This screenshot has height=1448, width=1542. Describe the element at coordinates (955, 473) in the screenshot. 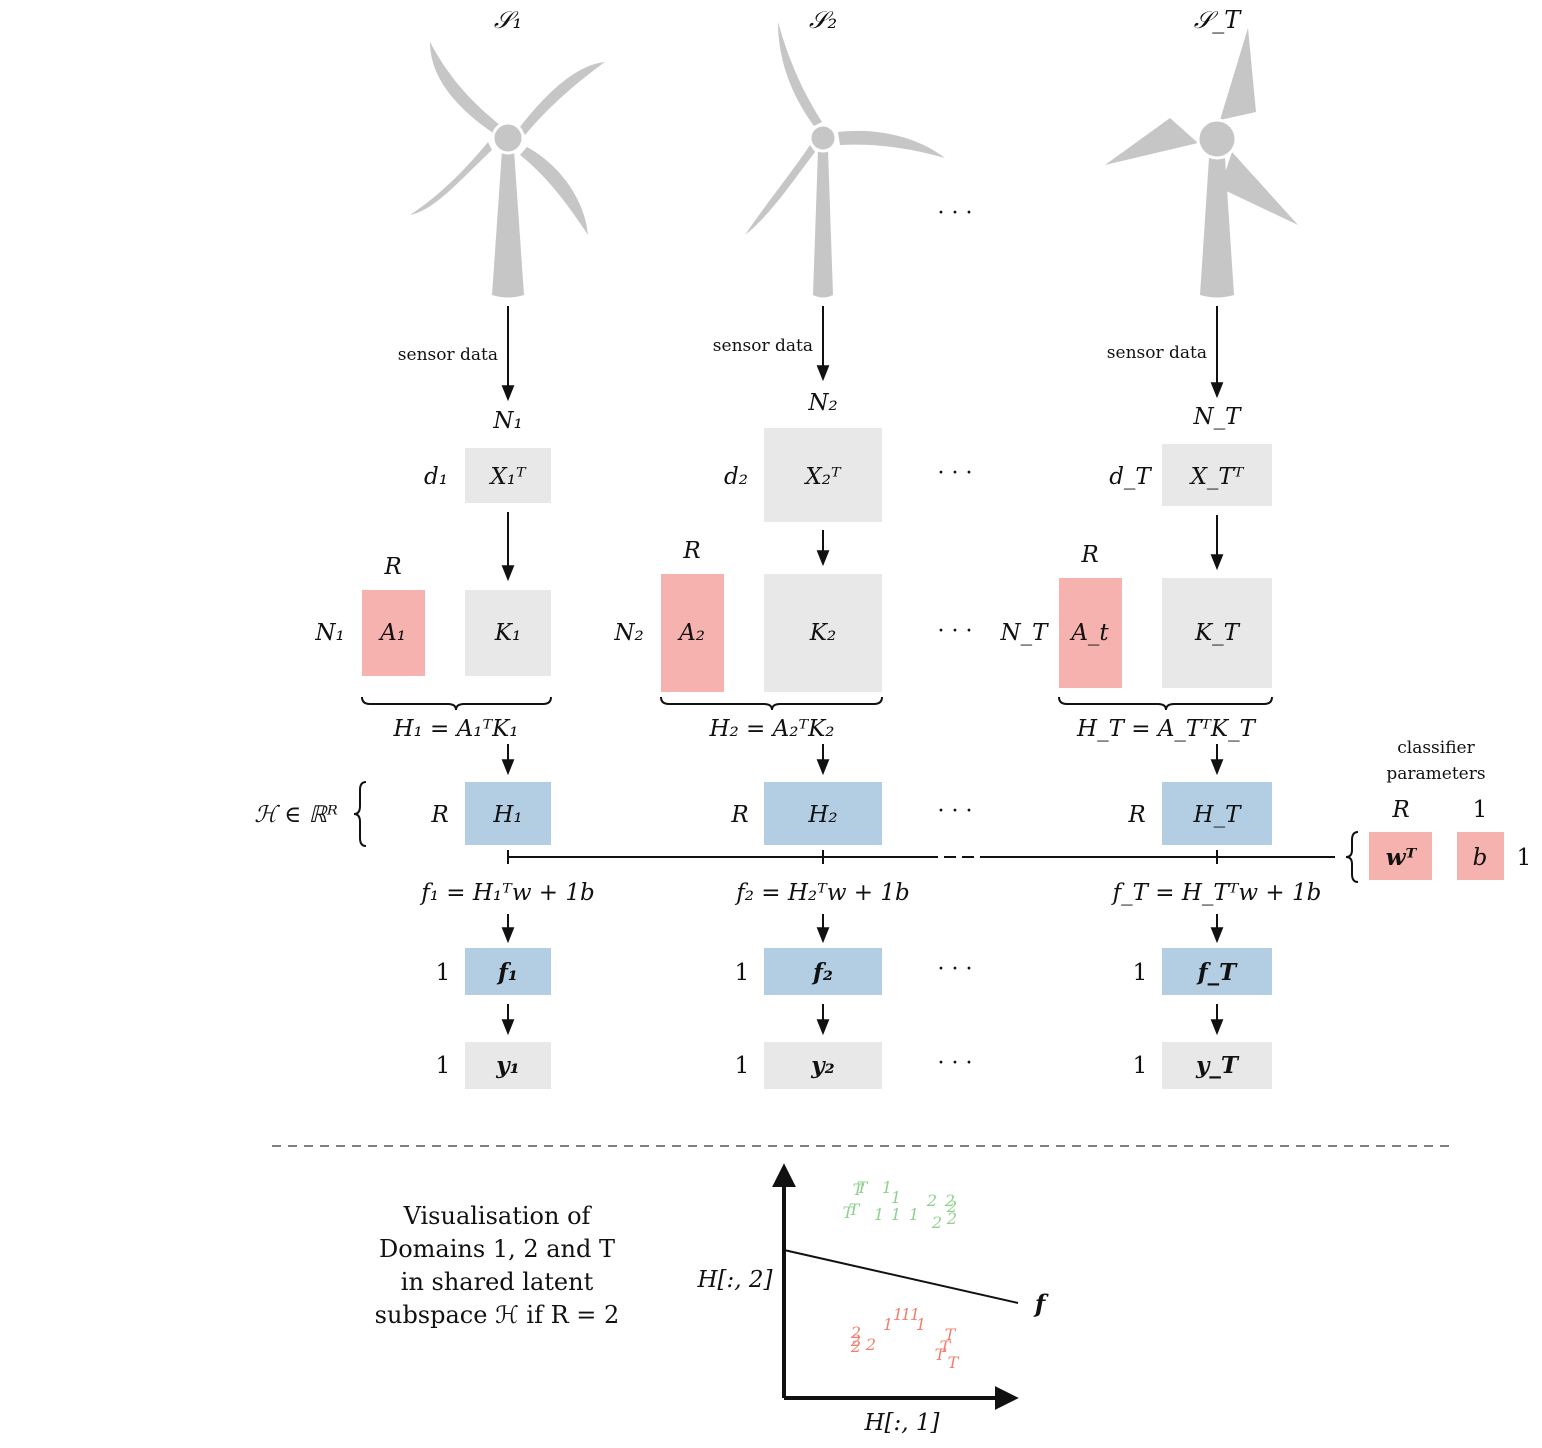

I see `ellipsis-x: · · ·` at that location.